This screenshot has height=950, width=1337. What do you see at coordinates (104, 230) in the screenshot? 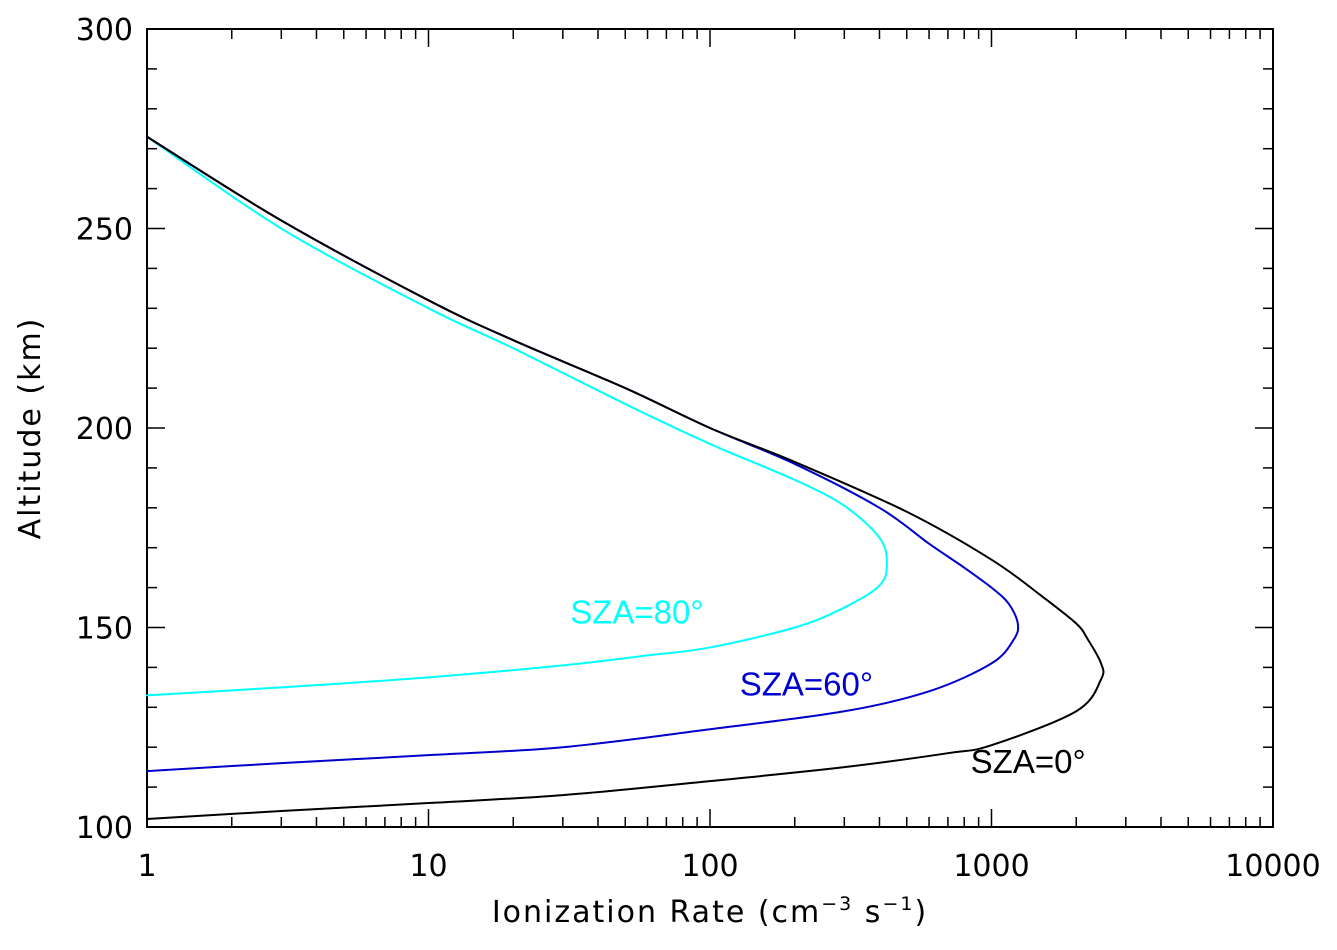
I see `y-tick-label: 250` at bounding box center [104, 230].